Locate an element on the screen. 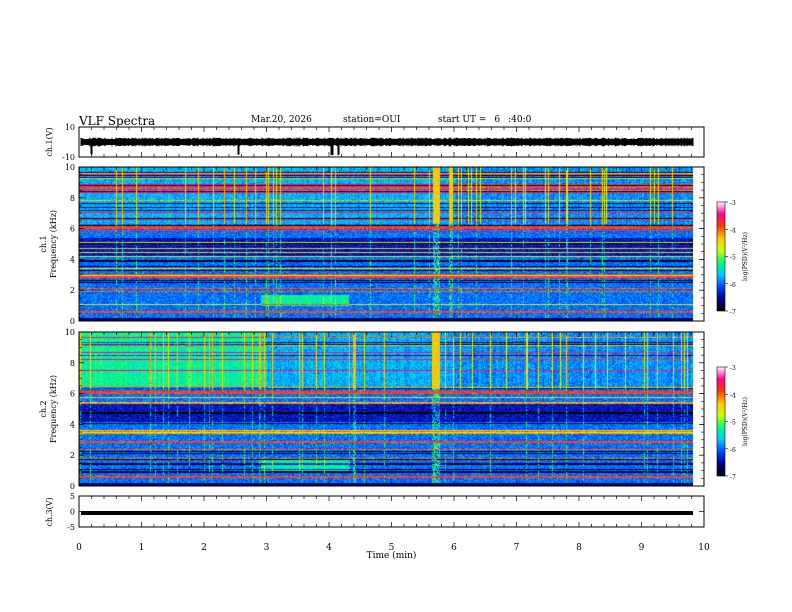 Image resolution: width=792 pixels, height=612 pixels. start-time-text: start UT = 6 :40:0 is located at coordinates (484, 120).